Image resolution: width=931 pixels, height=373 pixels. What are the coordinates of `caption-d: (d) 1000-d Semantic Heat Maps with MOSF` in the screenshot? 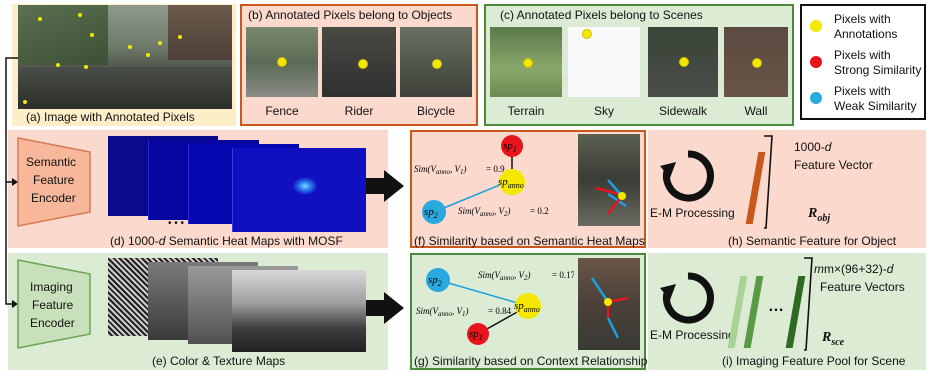 It's located at (226, 241).